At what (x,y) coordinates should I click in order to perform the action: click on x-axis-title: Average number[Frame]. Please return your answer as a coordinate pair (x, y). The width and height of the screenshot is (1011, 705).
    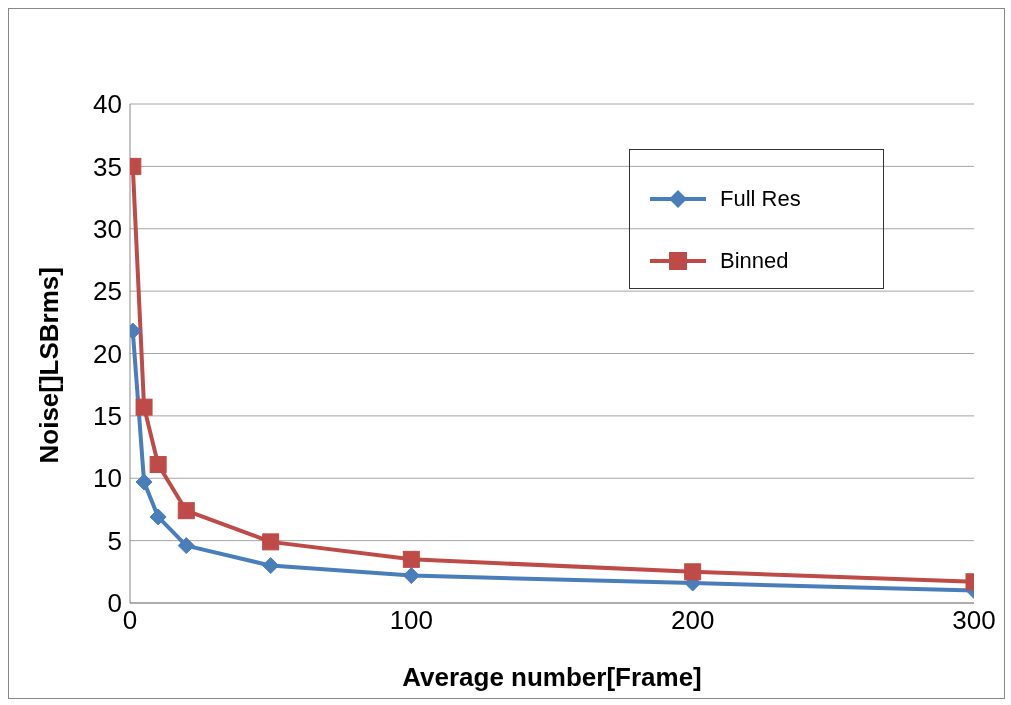
    Looking at the image, I should click on (552, 677).